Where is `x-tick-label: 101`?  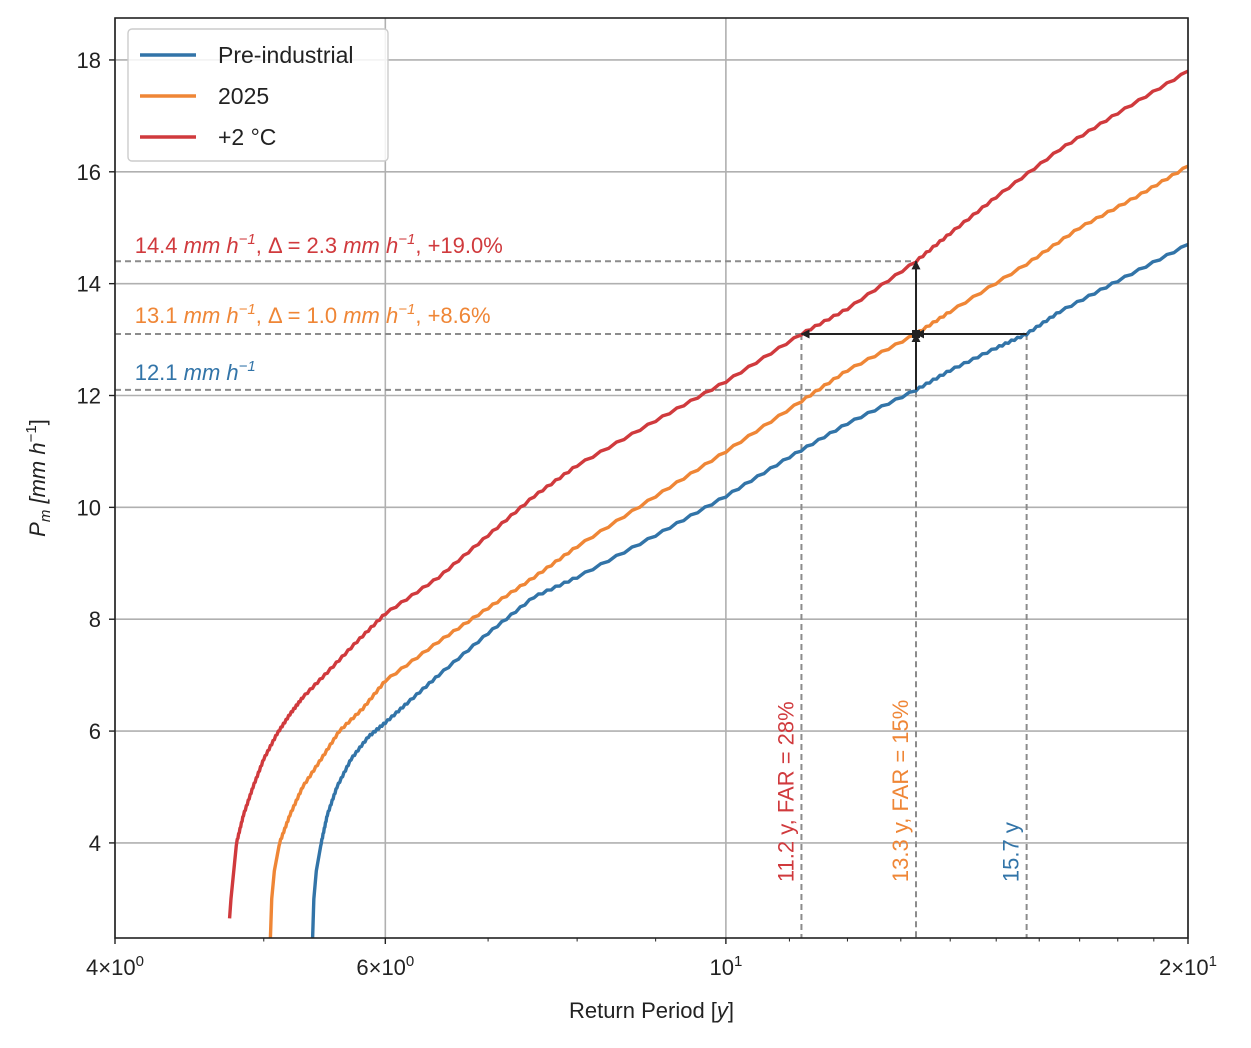 x-tick-label: 101 is located at coordinates (725, 966).